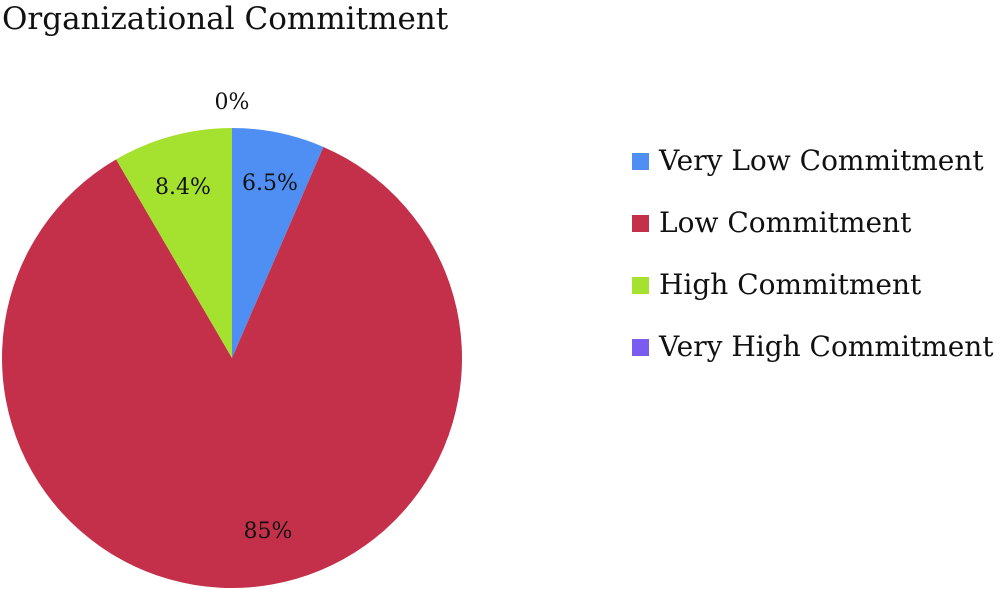  Describe the element at coordinates (640, 161) in the screenshot. I see `legend-swatch-very-low` at that location.